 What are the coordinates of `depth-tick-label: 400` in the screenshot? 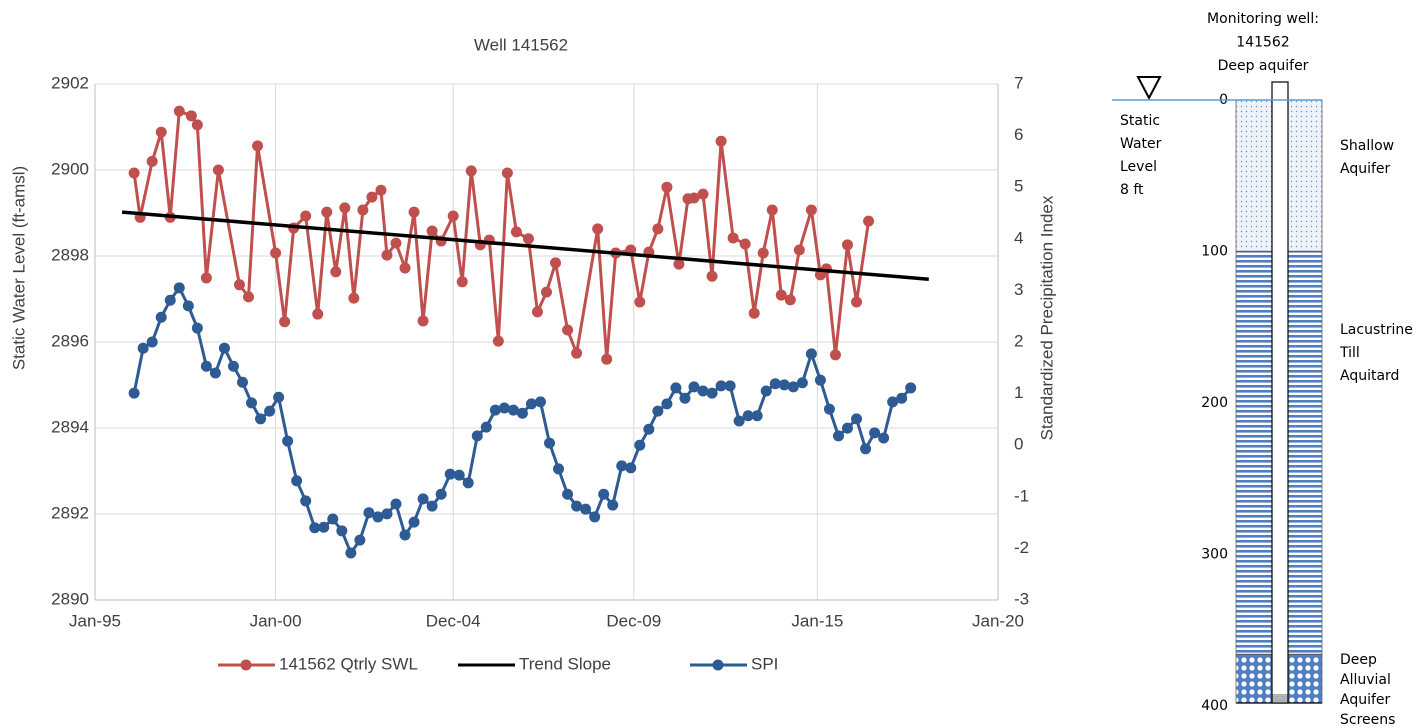 It's located at (1214, 706).